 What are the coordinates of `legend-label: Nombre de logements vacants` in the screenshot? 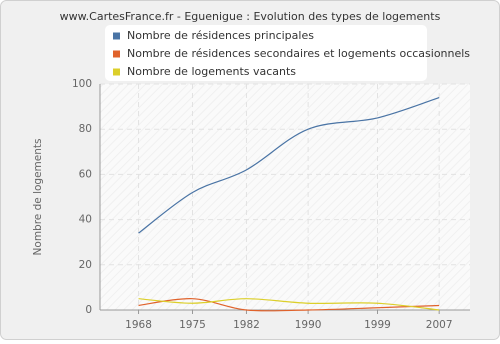 It's located at (211, 71).